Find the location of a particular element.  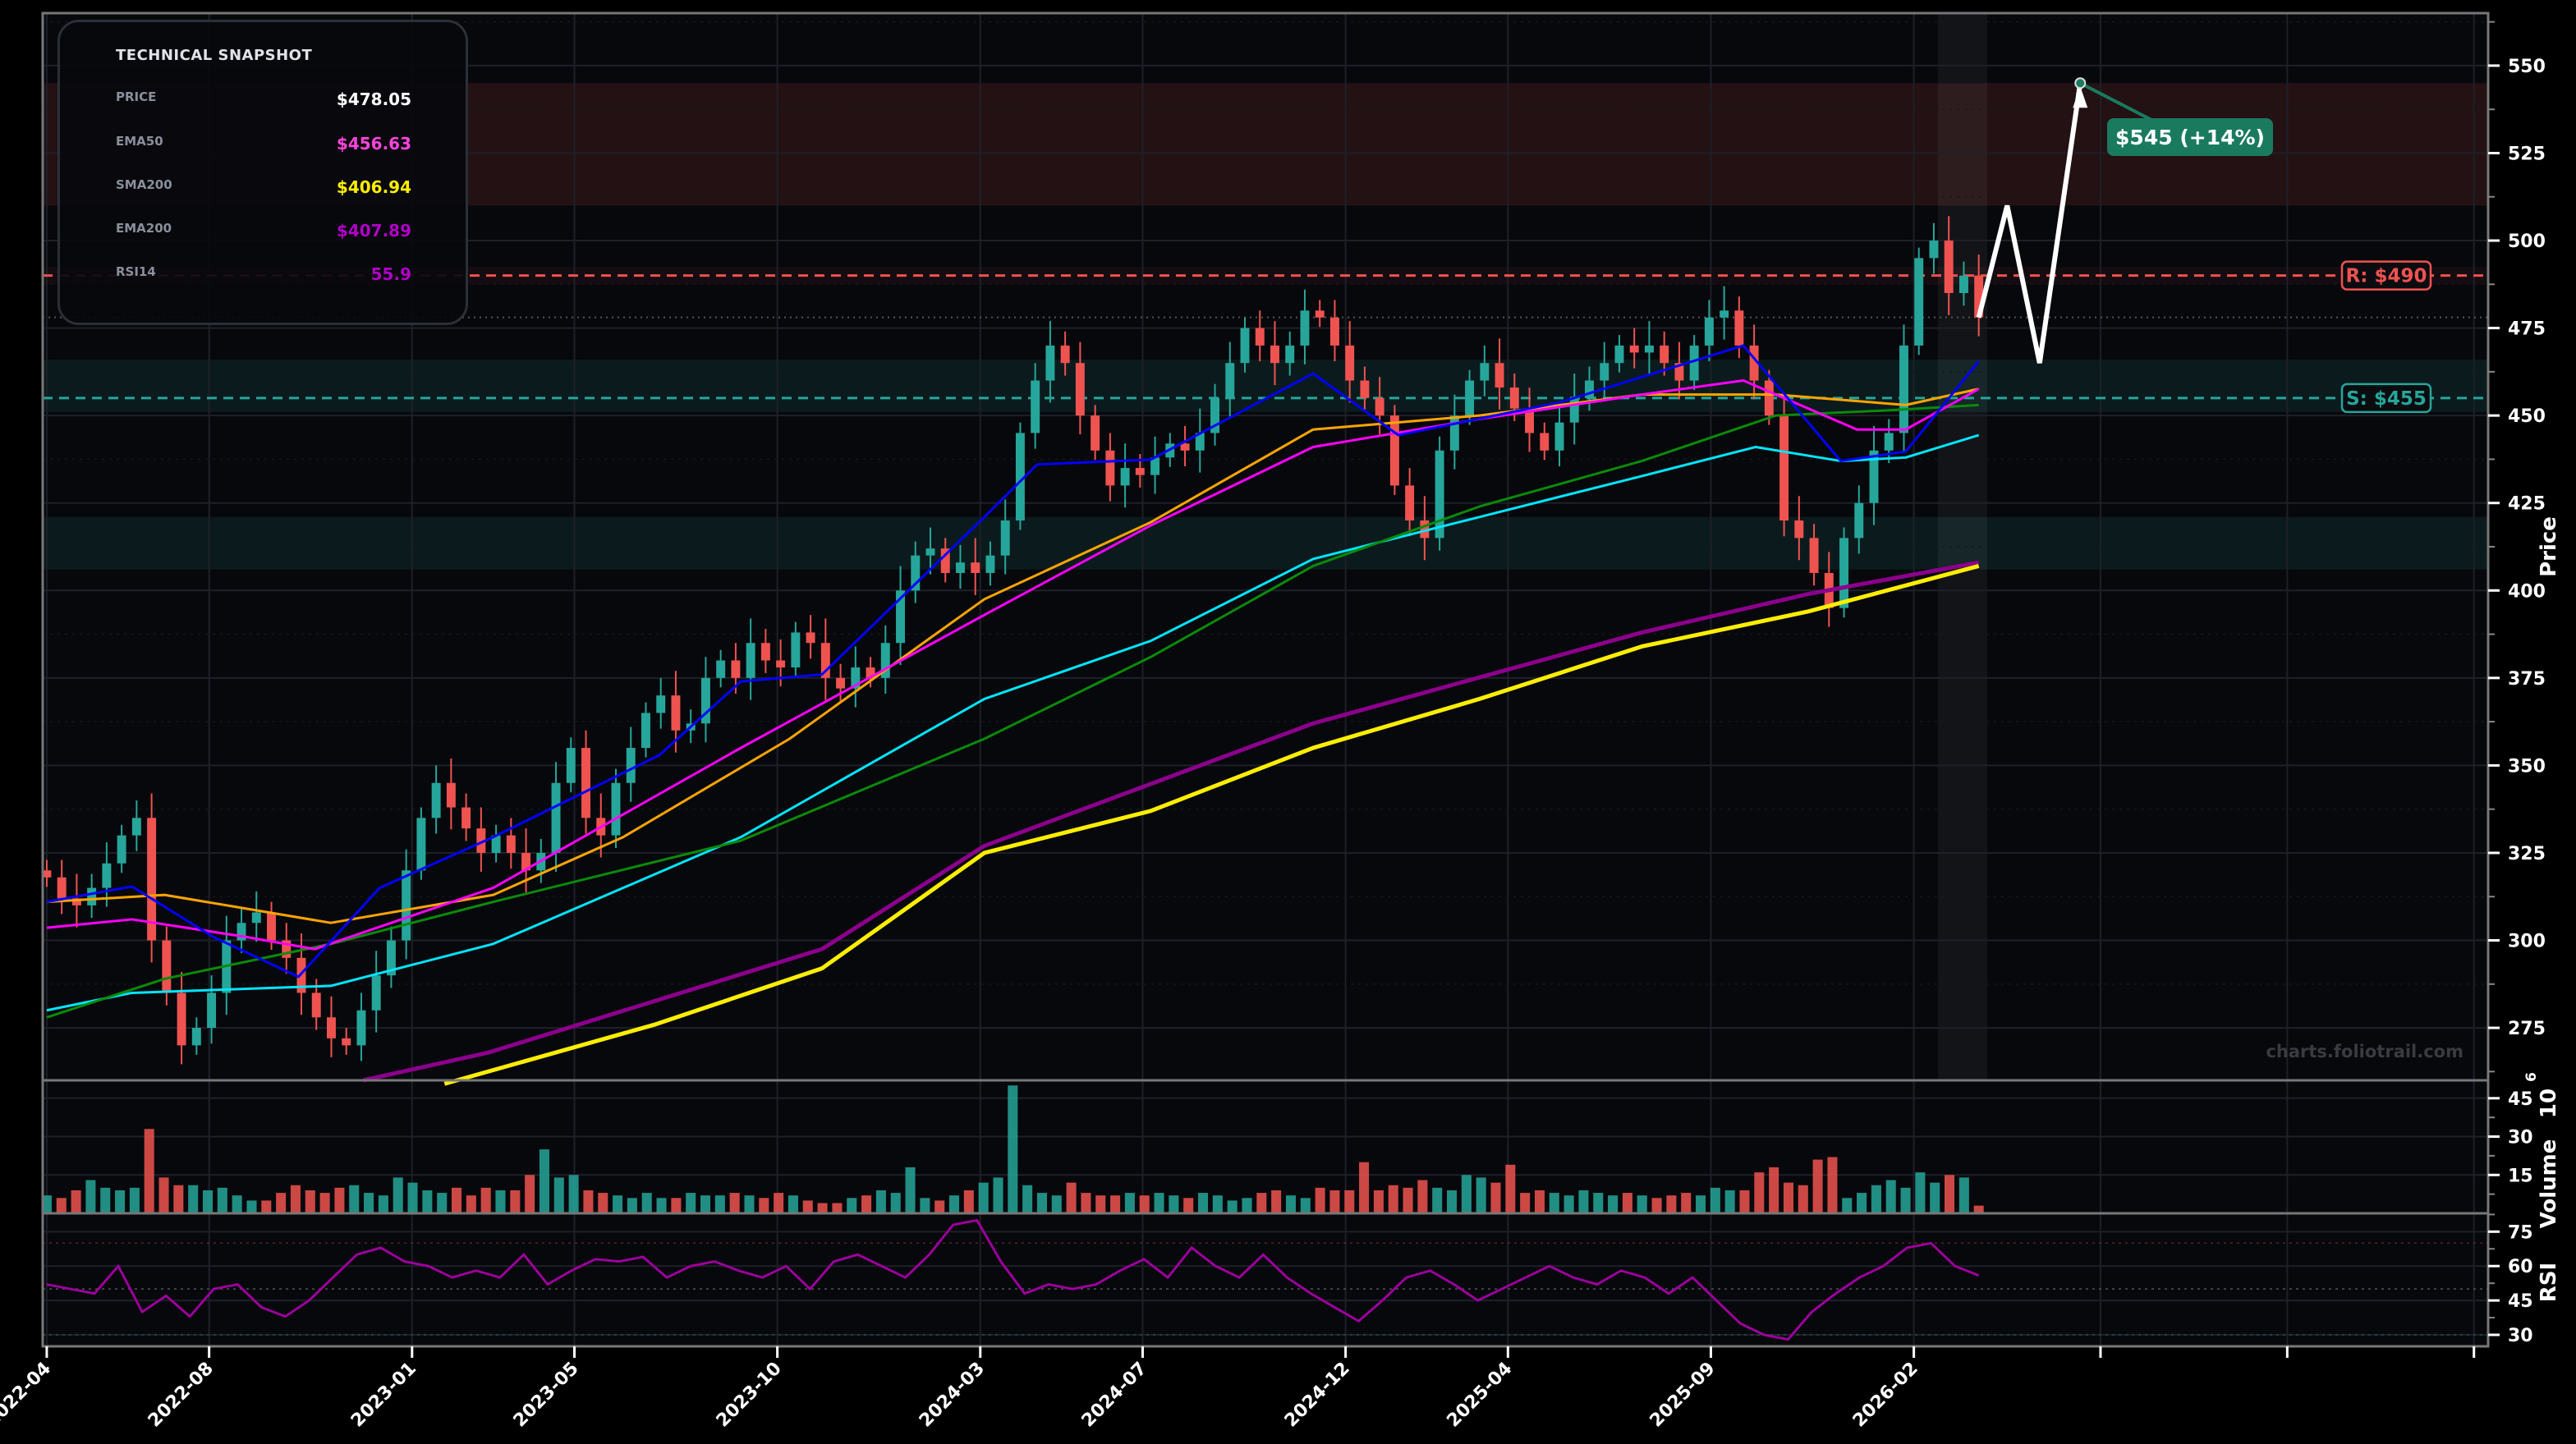

row-label: RSI14 is located at coordinates (136, 271).